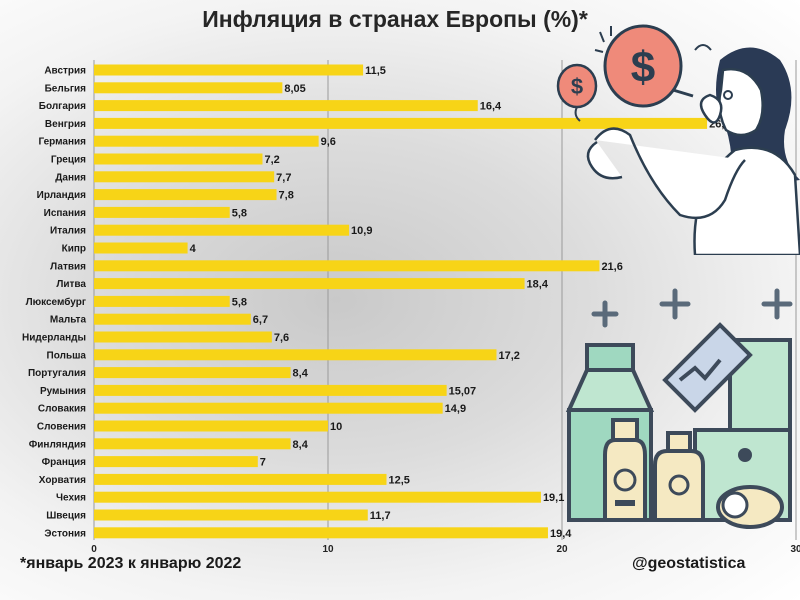 This screenshot has width=800, height=600. What do you see at coordinates (707, 367) in the screenshot?
I see `price-tag-icon` at bounding box center [707, 367].